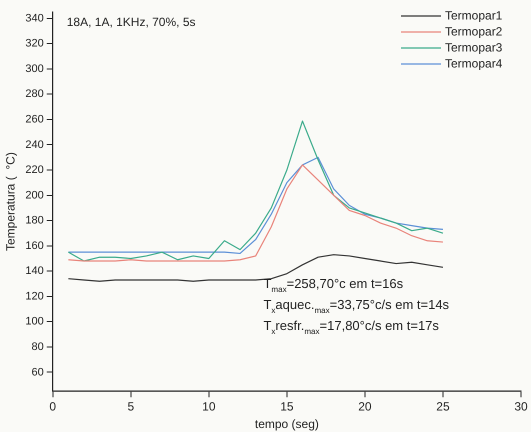  I want to click on y-tick-label: 240, so click(34, 144).